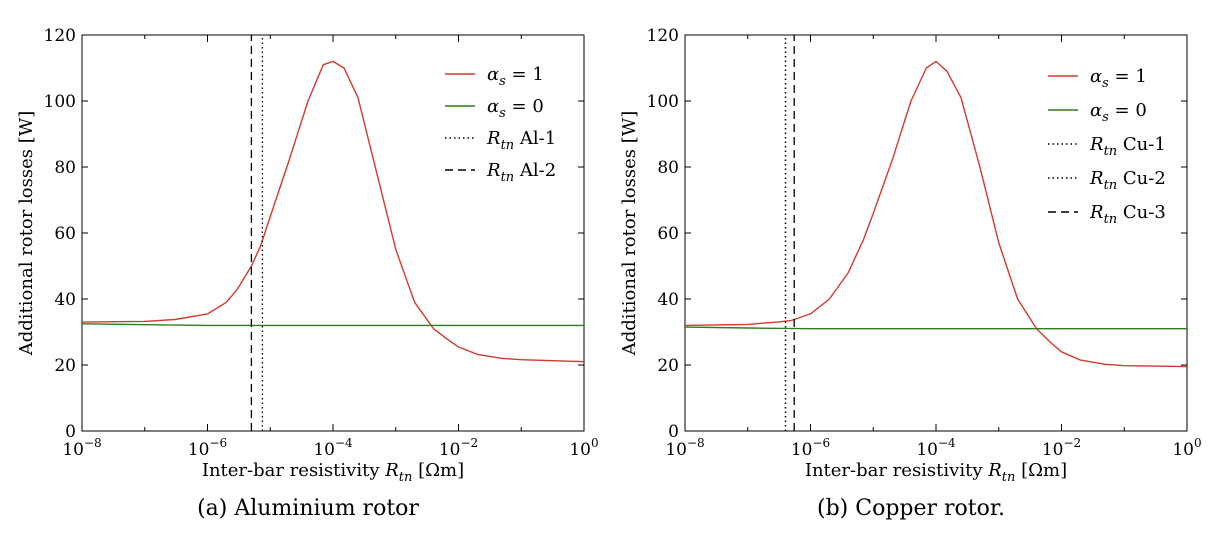 The height and width of the screenshot is (541, 1220). I want to click on legend-label: Rtn Cu-3, so click(1127, 214).